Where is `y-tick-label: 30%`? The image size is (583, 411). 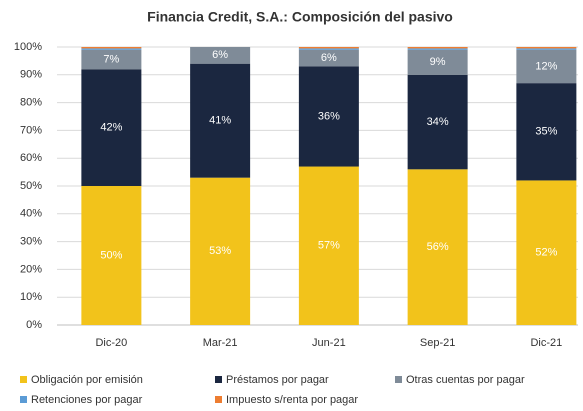 y-tick-label: 30% is located at coordinates (31, 242).